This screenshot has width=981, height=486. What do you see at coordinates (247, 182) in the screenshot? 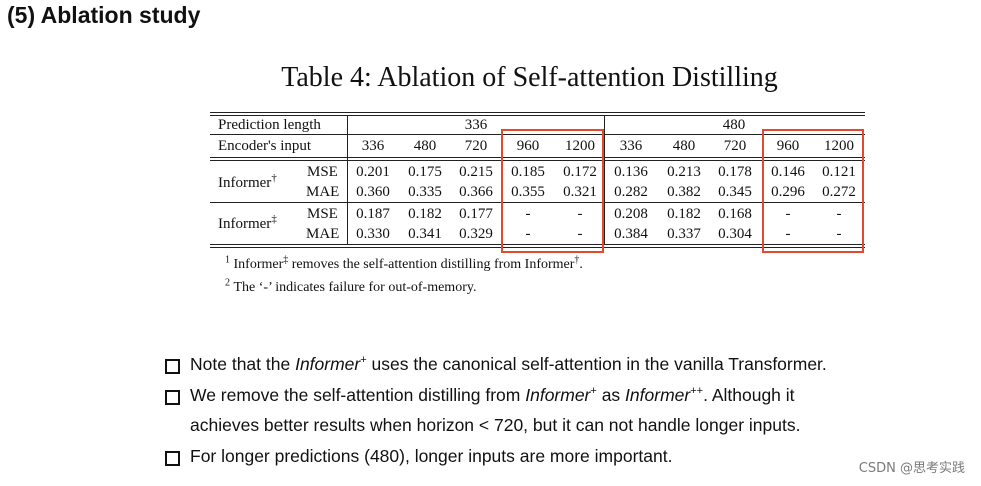
I see `model-informer-dagger: Informer†` at bounding box center [247, 182].